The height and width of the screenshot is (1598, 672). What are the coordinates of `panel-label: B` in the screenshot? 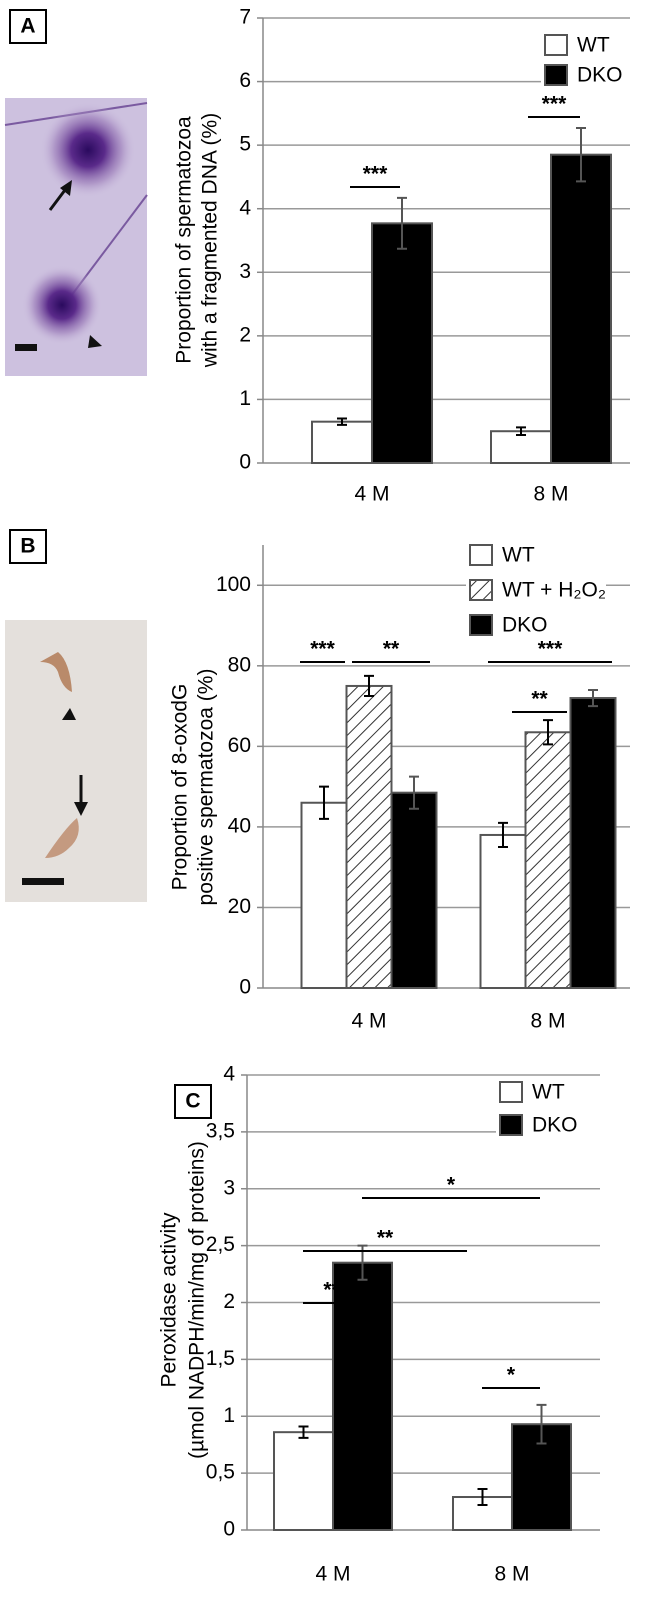 It's located at (27, 546).